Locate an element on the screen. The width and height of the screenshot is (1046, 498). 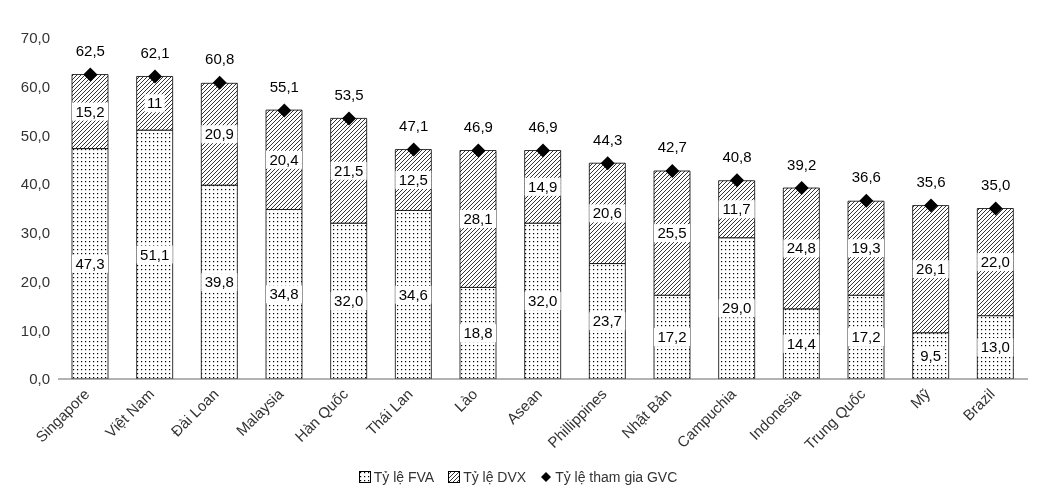
data-label: 36,6 is located at coordinates (866, 177).